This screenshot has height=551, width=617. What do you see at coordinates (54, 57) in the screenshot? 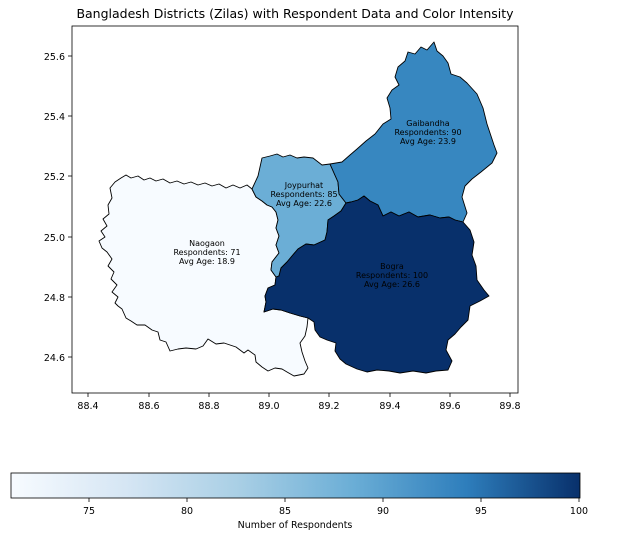
I see `y-tick-label: 25.6` at bounding box center [54, 57].